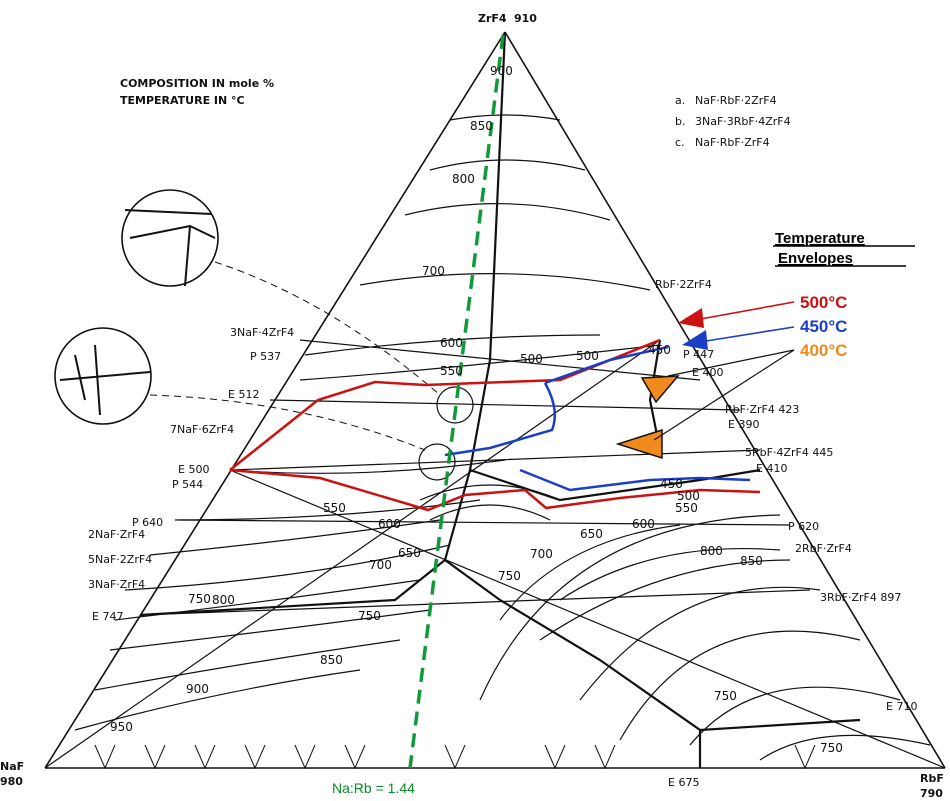 The image size is (950, 801). What do you see at coordinates (202, 429) in the screenshot?
I see `left-compound: 7NaF·6ZrF4` at bounding box center [202, 429].